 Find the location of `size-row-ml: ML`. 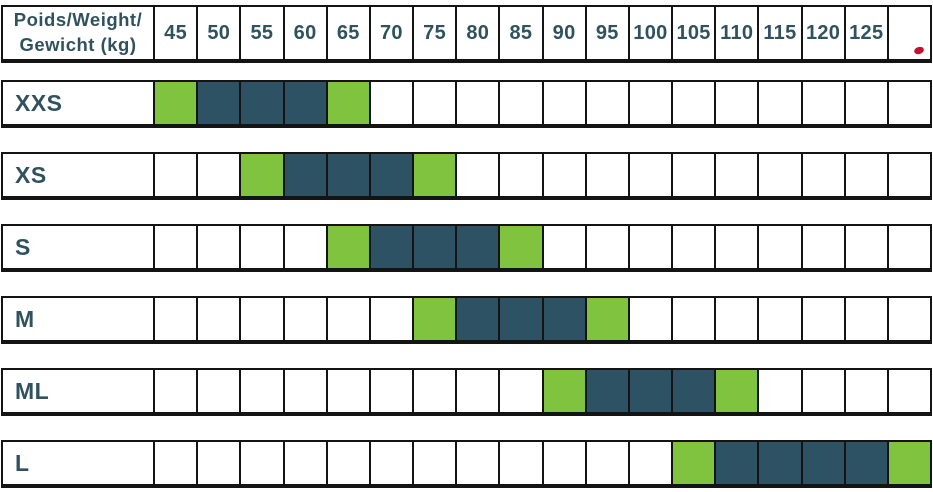

size-row-ml: ML is located at coordinates (466, 392).